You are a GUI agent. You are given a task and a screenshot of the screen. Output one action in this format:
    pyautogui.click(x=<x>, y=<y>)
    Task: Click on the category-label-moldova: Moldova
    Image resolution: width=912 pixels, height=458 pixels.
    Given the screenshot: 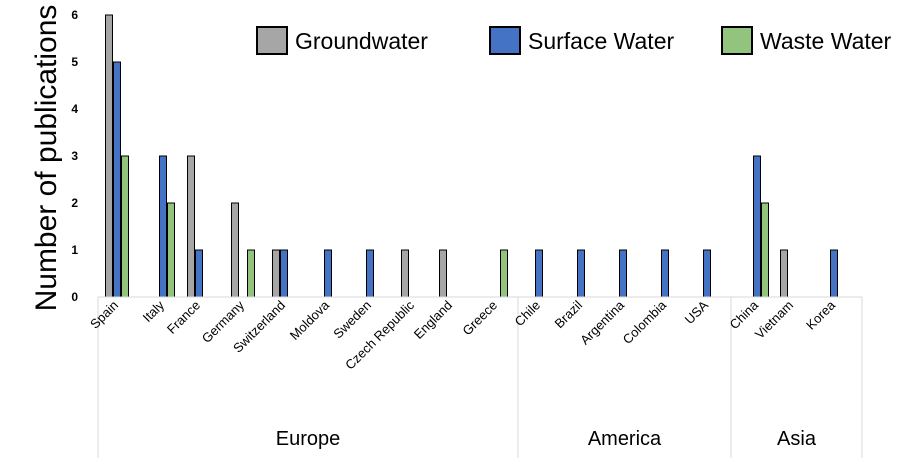 What is the action you would take?
    pyautogui.click(x=310, y=320)
    